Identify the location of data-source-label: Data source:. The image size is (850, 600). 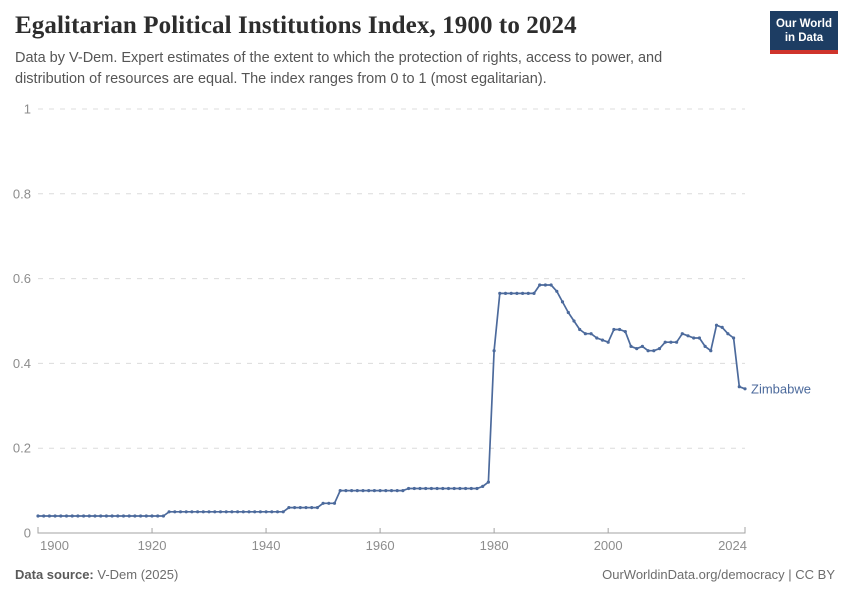
(54, 574).